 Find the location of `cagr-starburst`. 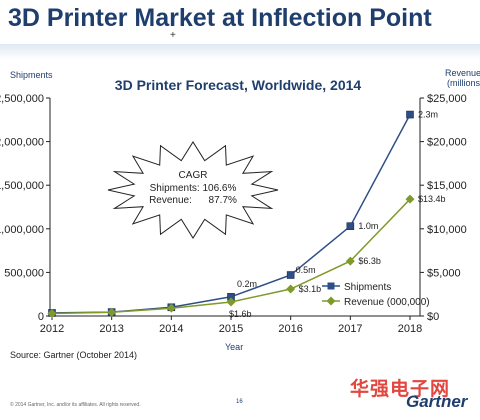

cagr-starburst is located at coordinates (193, 190).